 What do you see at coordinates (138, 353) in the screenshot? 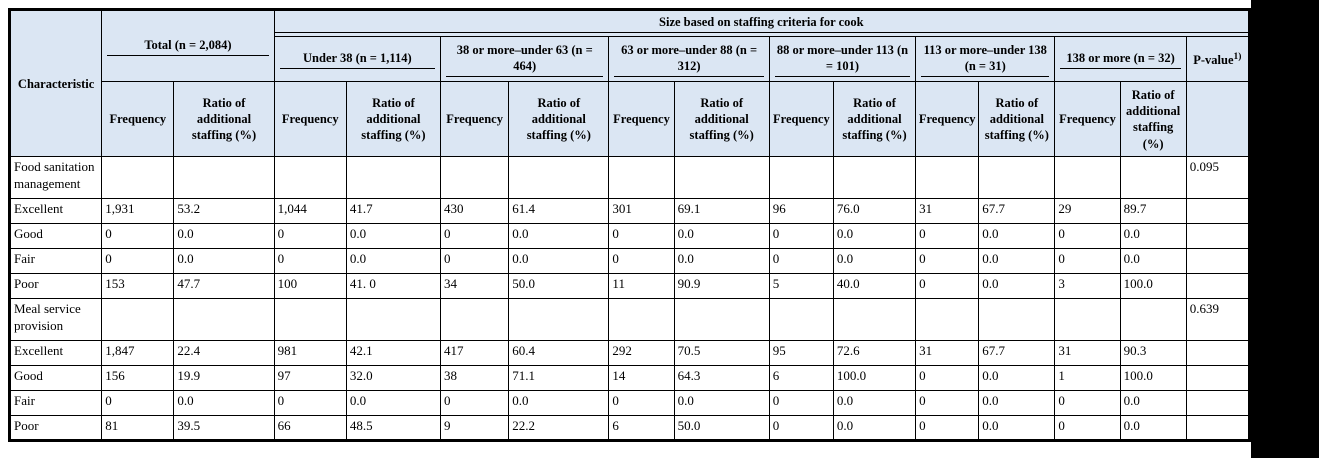
I see `cell-frequency: 1,847` at bounding box center [138, 353].